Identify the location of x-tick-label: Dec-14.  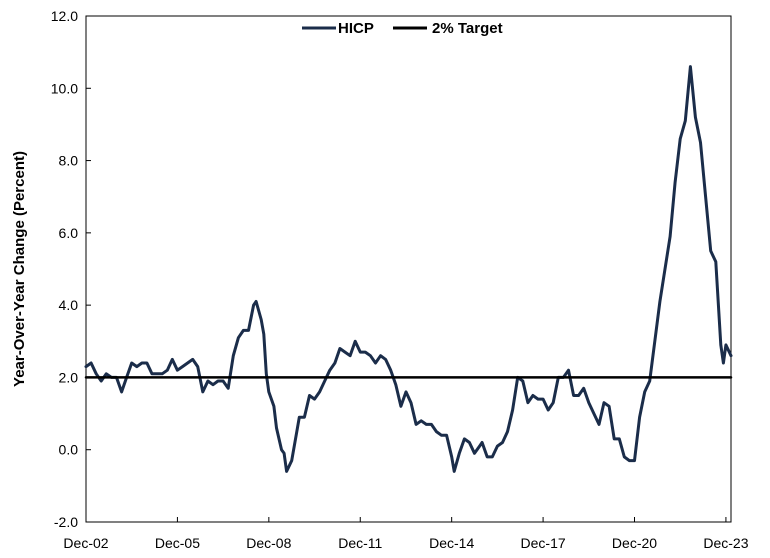
(451, 543).